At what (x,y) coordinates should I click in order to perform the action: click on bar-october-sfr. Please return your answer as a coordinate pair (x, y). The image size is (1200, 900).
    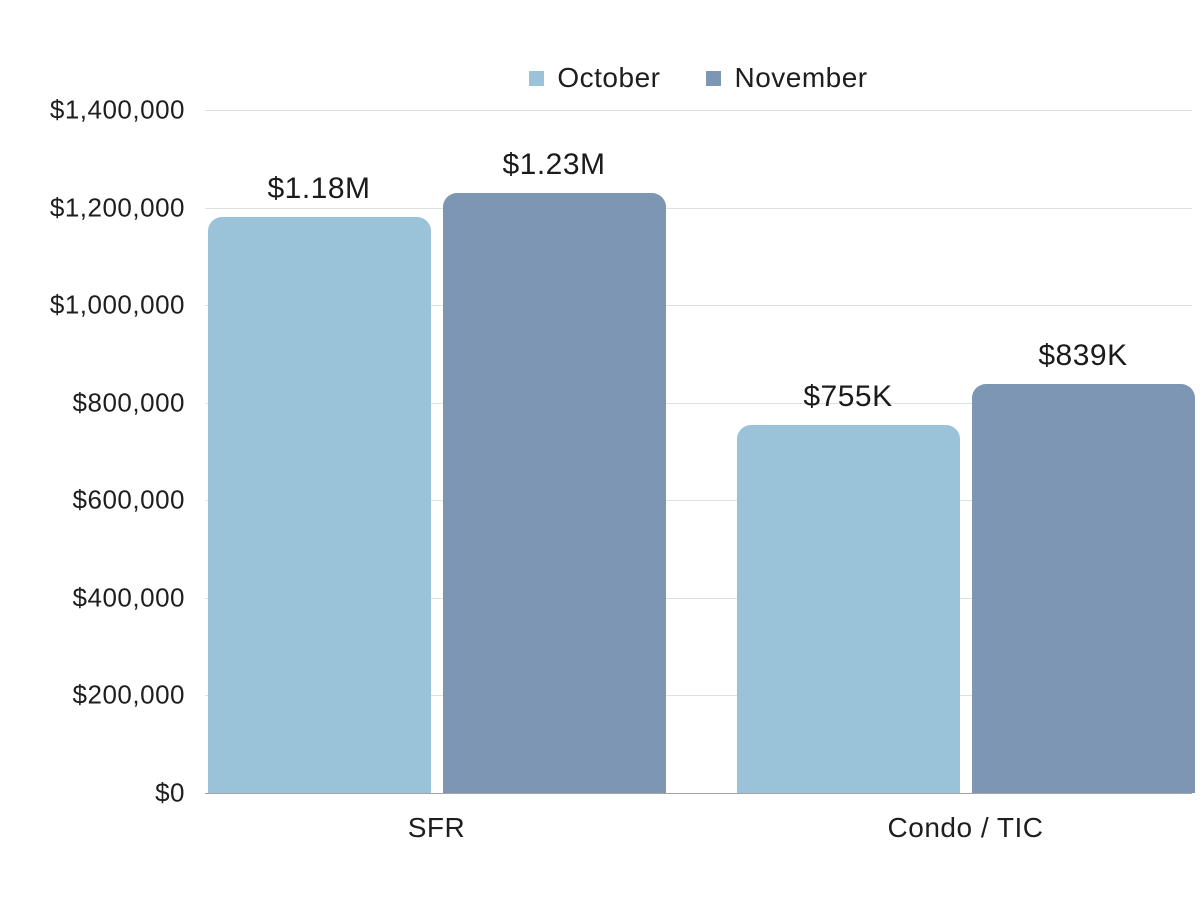
    Looking at the image, I should click on (319, 505).